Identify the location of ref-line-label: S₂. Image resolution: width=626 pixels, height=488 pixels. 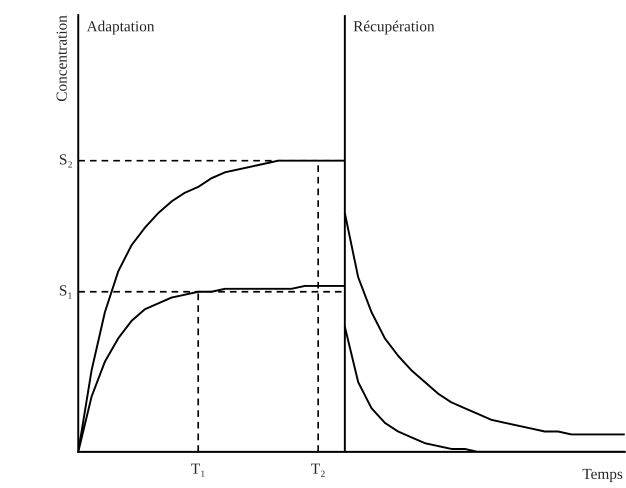
(66, 161).